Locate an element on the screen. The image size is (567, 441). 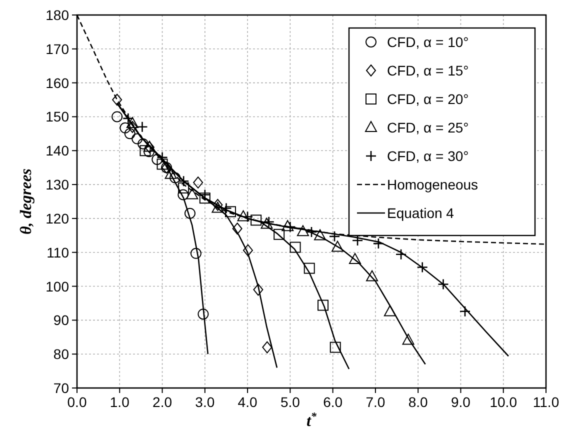
legend-label: Equation 4 is located at coordinates (420, 213).